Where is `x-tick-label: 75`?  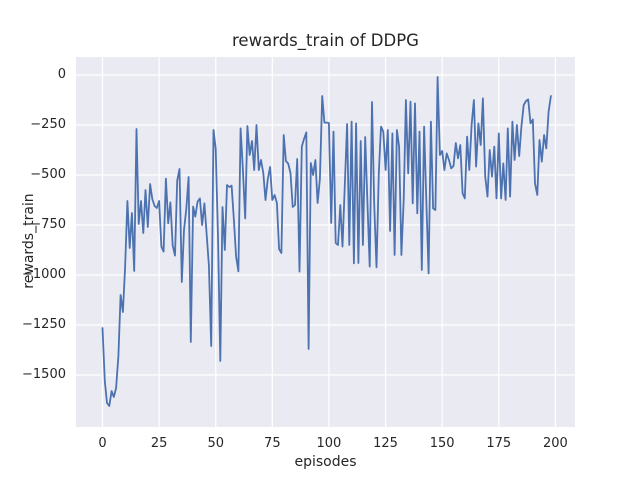
x-tick-label: 75 is located at coordinates (272, 443).